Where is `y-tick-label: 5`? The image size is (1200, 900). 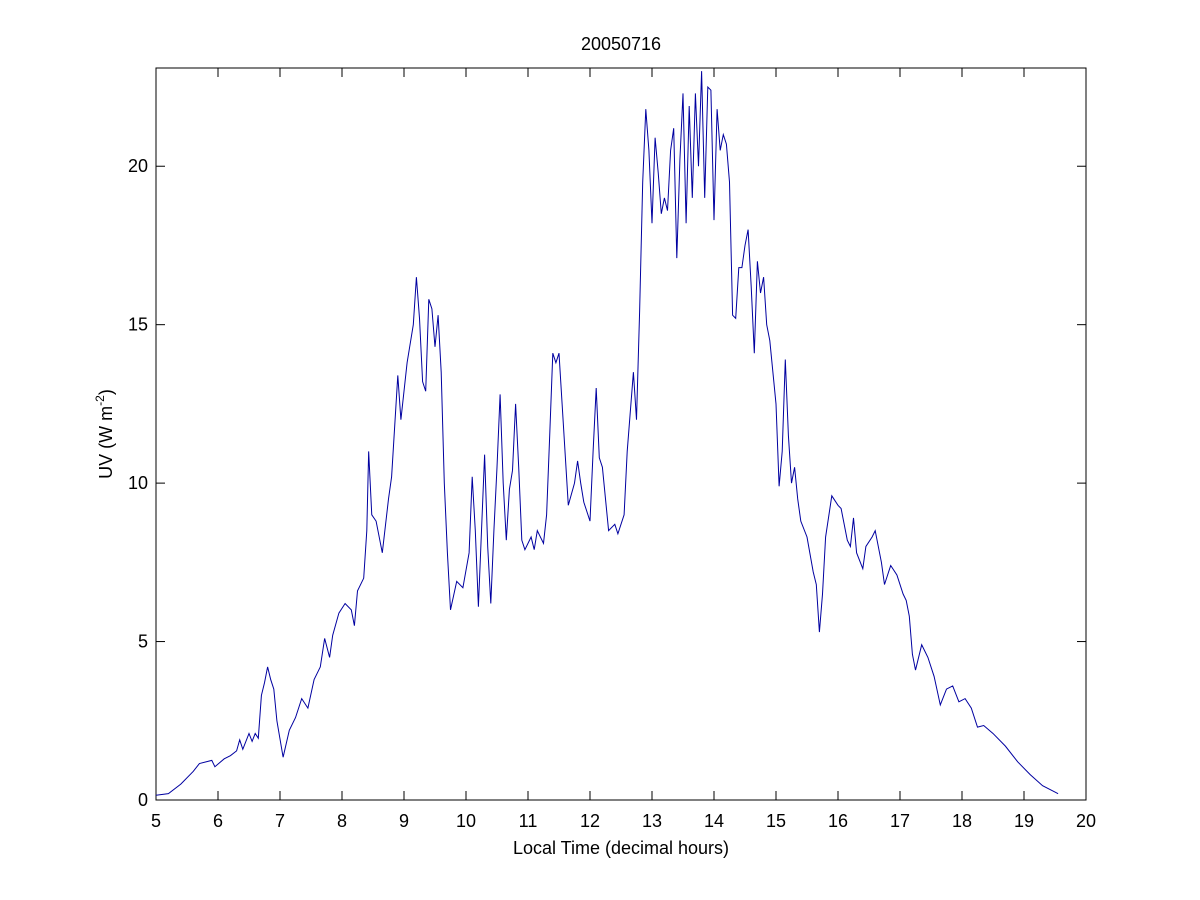 y-tick-label: 5 is located at coordinates (143, 642).